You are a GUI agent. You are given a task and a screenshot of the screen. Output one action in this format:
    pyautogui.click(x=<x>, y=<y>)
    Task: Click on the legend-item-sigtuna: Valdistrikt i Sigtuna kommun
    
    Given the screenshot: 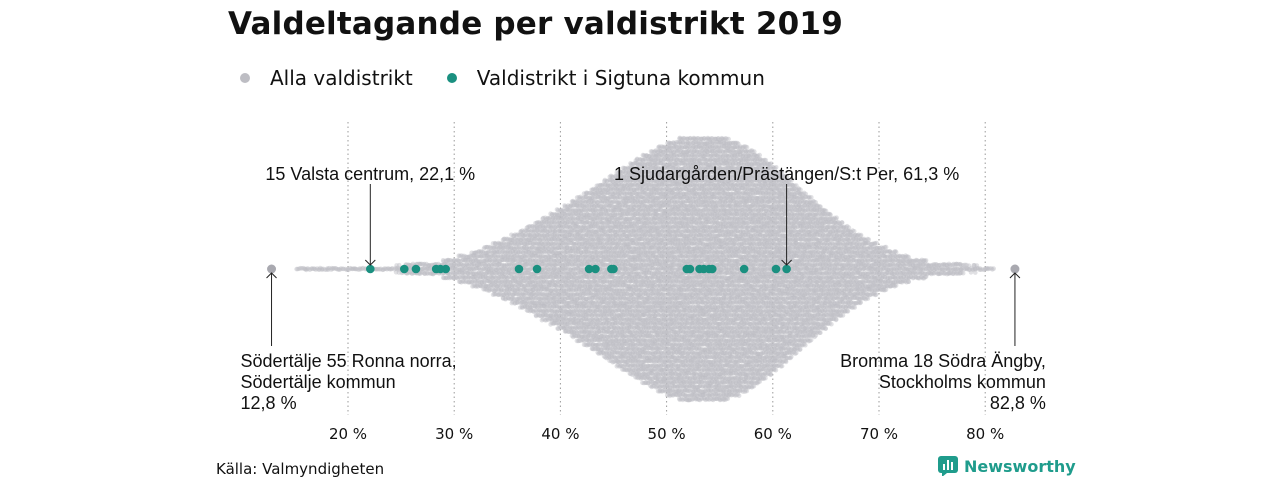 What is the action you would take?
    pyautogui.click(x=605, y=78)
    